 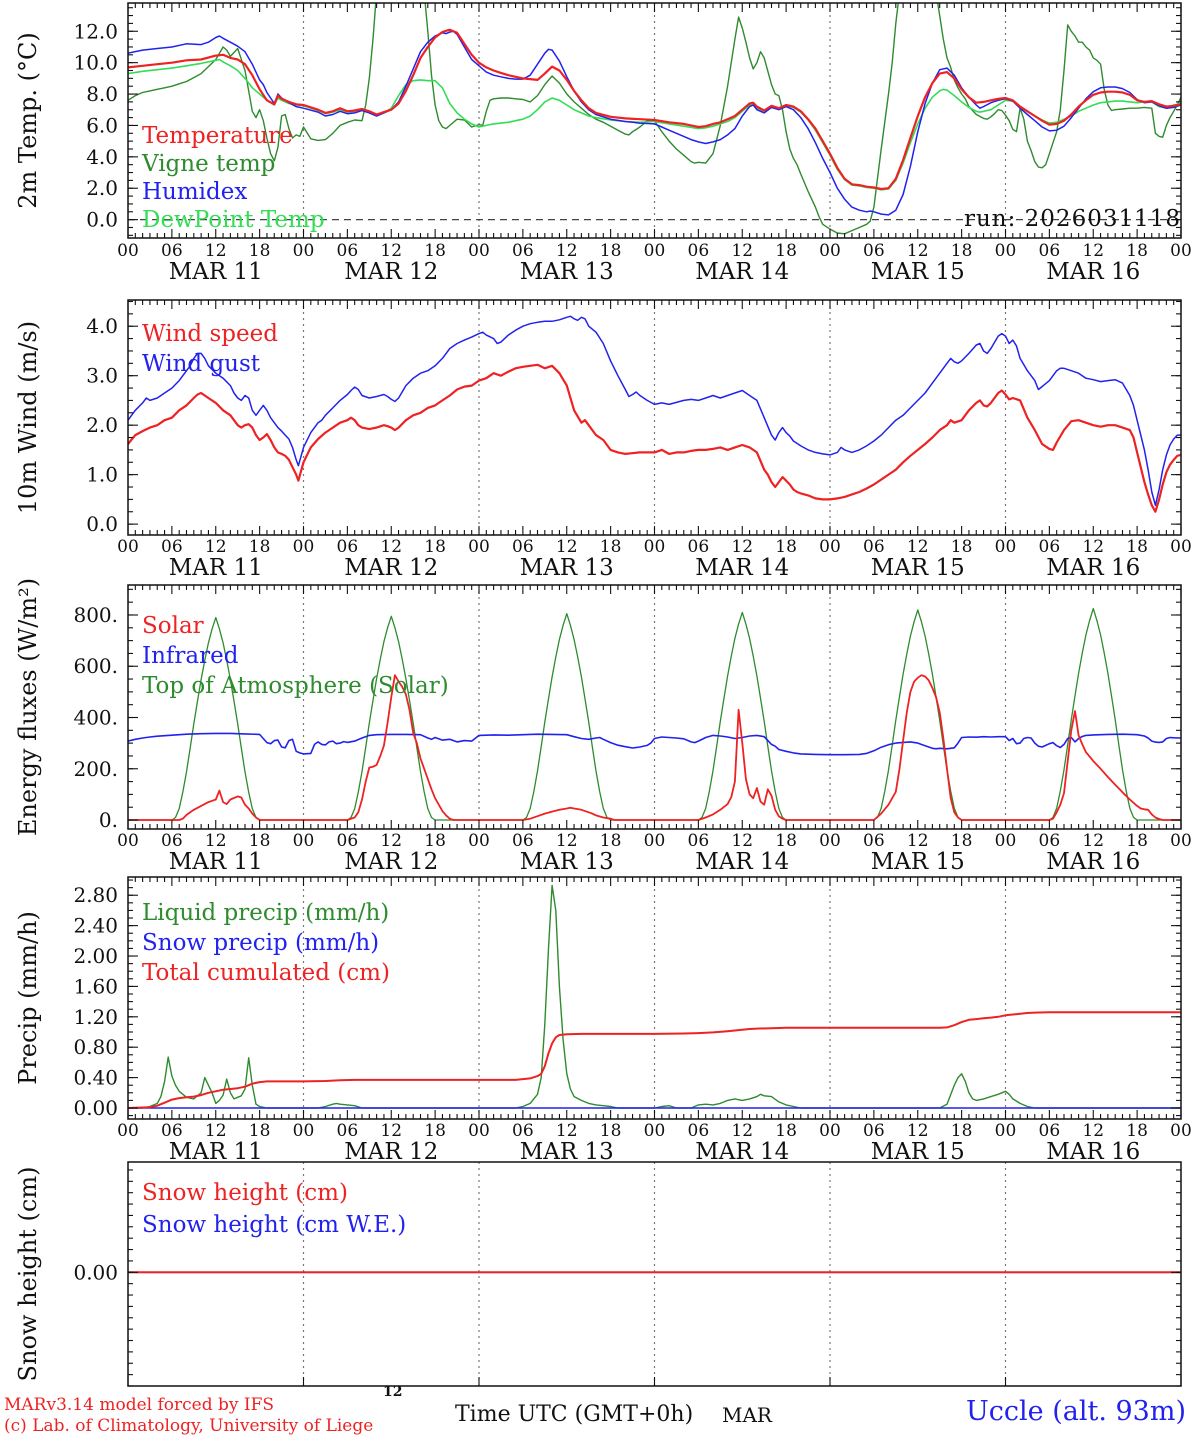 I want to click on series-liquid-precip, so click(x=654, y=996).